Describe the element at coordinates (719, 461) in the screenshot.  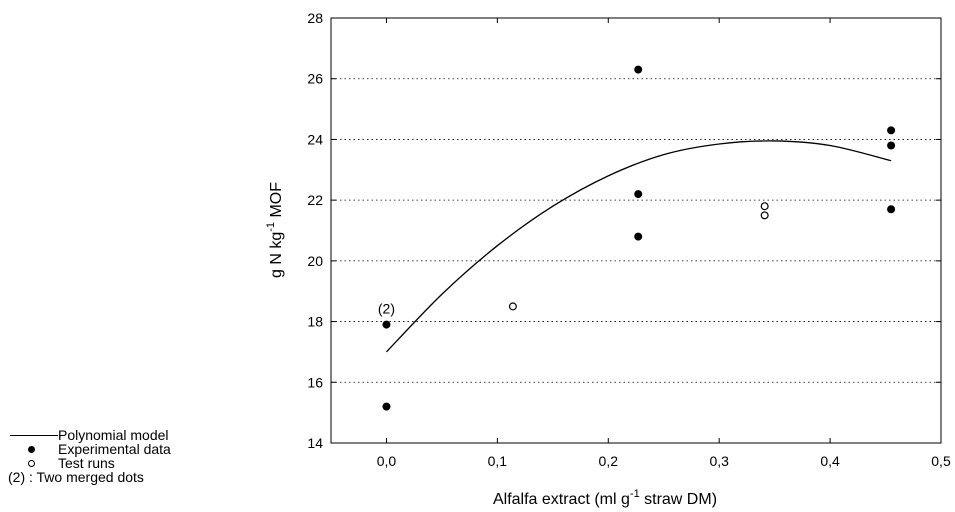
I see `x-tick-label: 0,3` at that location.